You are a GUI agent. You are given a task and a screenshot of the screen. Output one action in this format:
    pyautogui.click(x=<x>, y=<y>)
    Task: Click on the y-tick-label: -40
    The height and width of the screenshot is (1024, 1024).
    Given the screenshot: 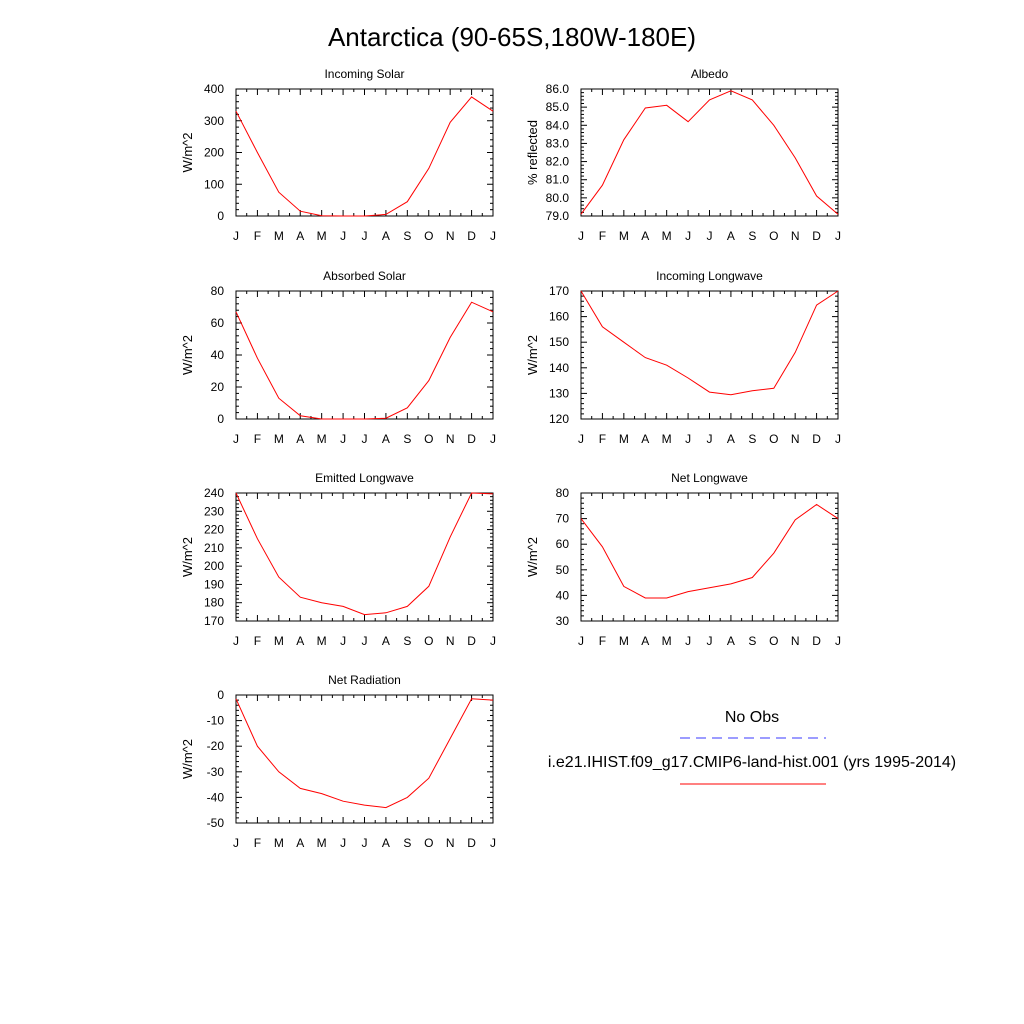 What is the action you would take?
    pyautogui.click(x=216, y=797)
    